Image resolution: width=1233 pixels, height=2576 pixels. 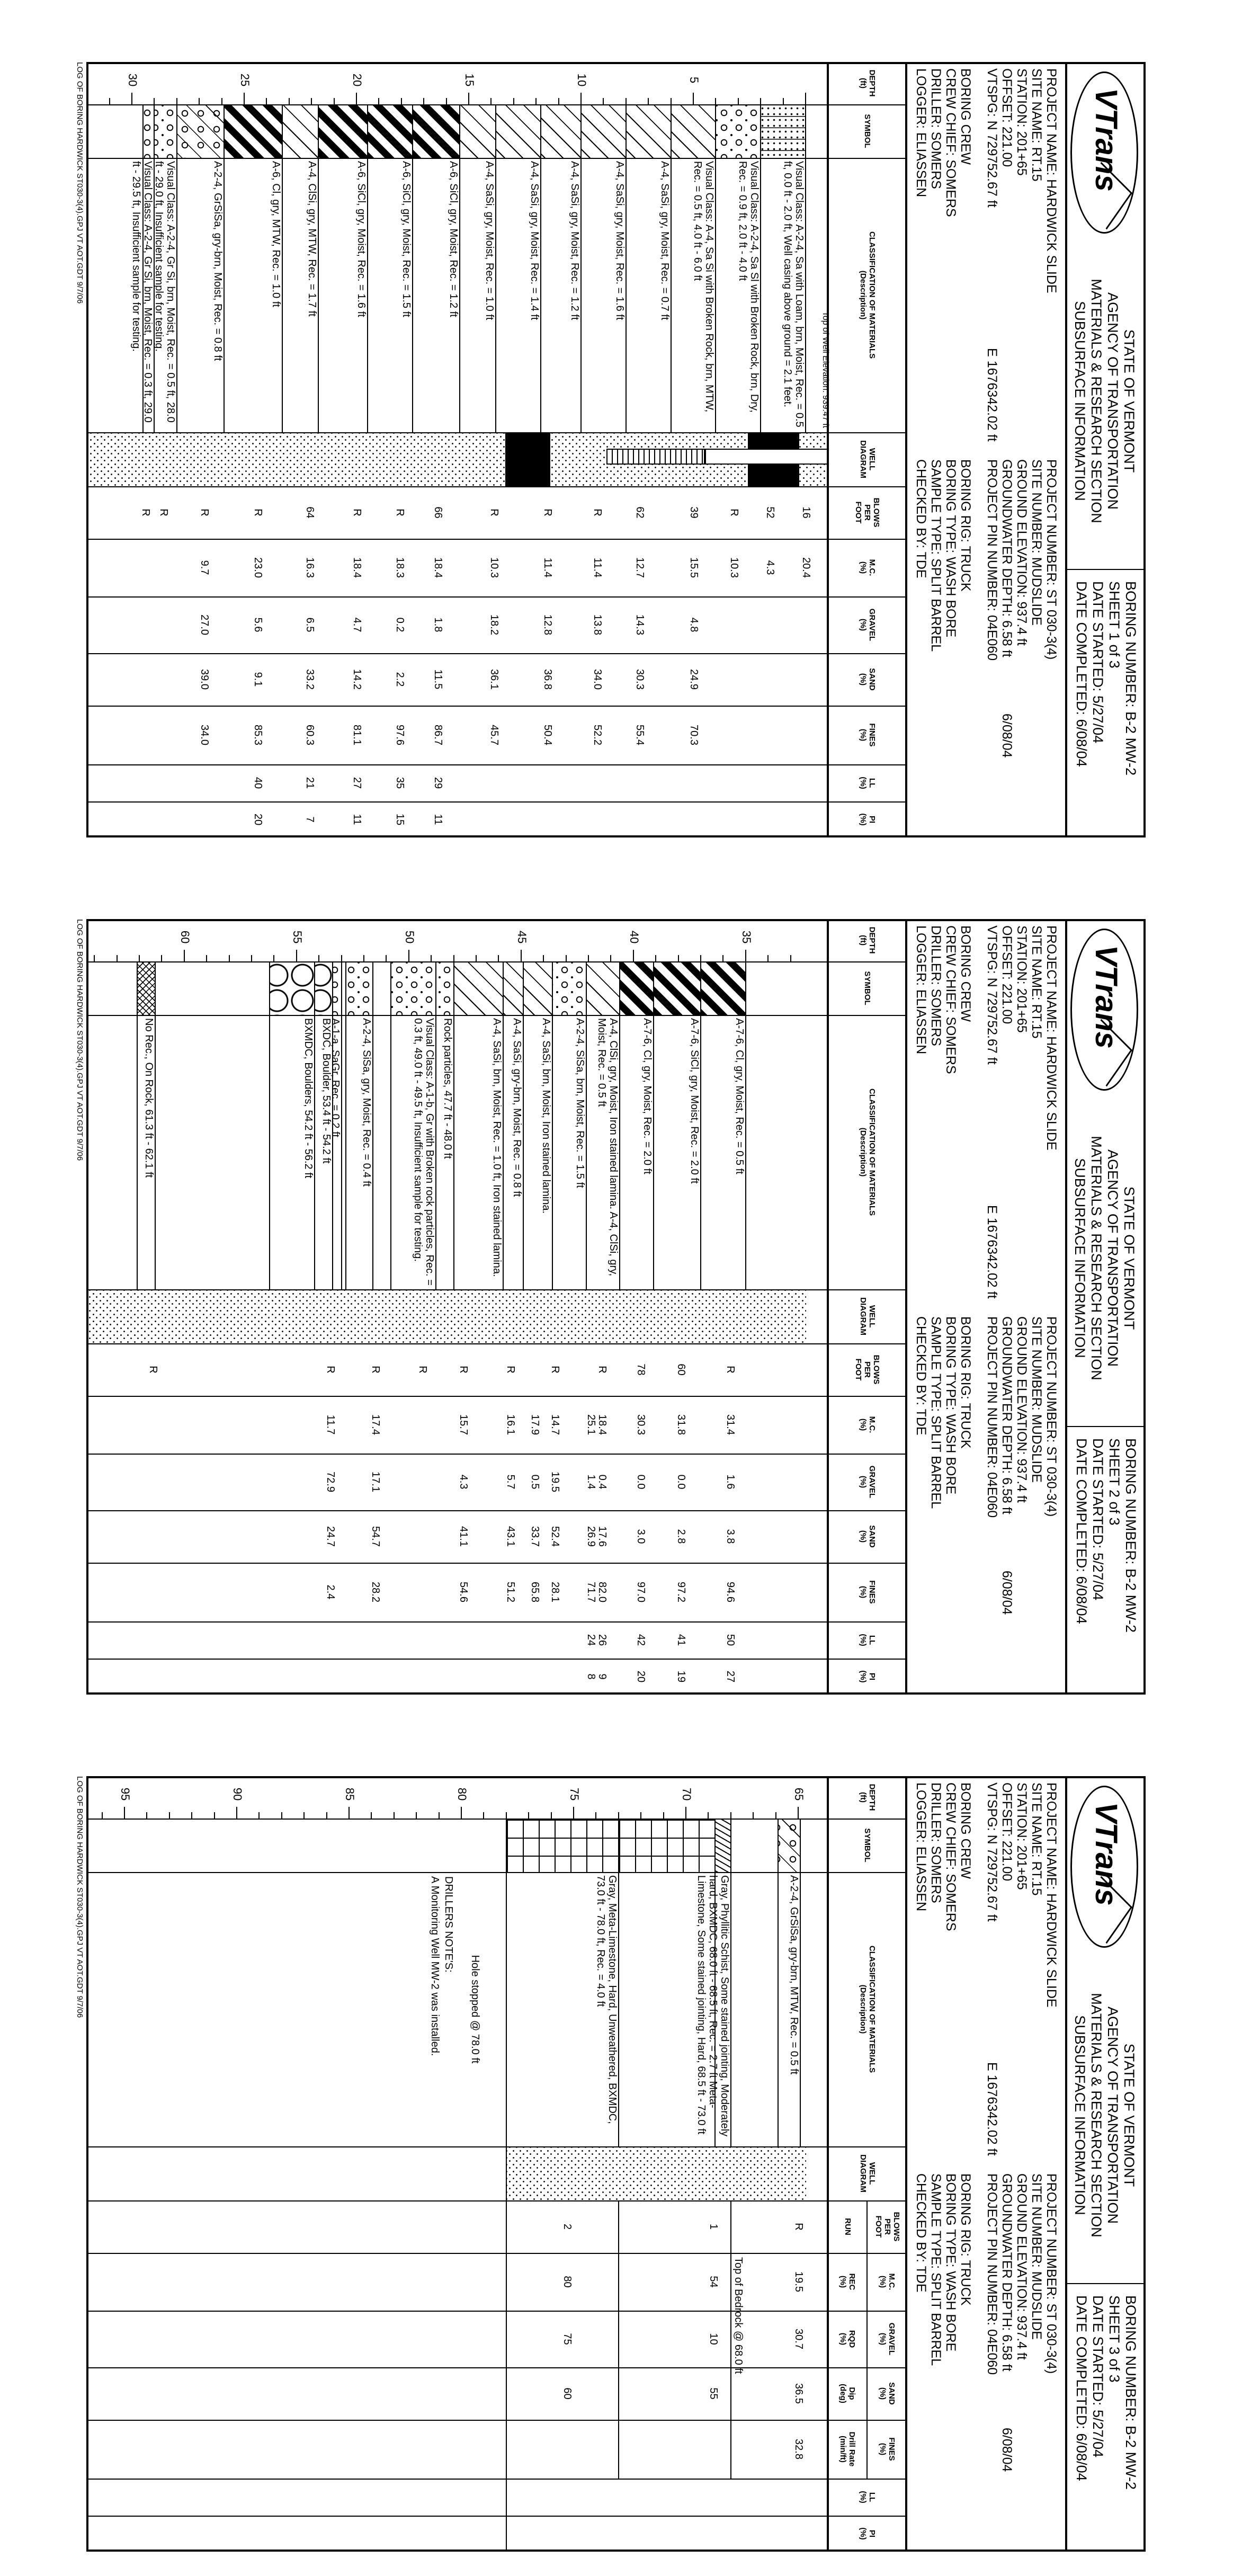 I want to click on sample-value-fines: 86.7, so click(x=438, y=735).